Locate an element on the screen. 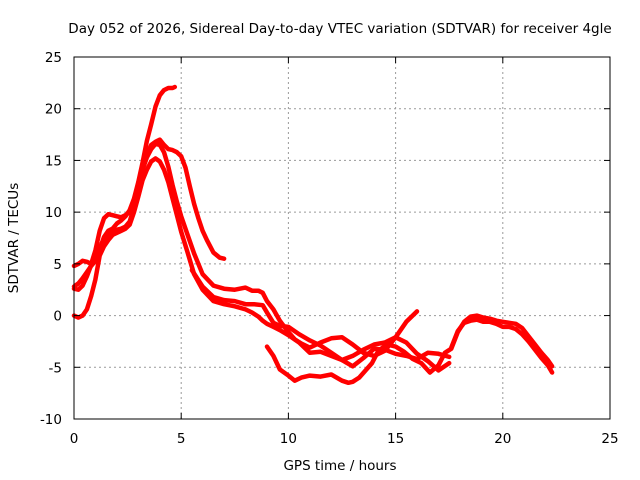 This screenshot has width=640, height=480. y-tick-label: 0 is located at coordinates (57, 317).